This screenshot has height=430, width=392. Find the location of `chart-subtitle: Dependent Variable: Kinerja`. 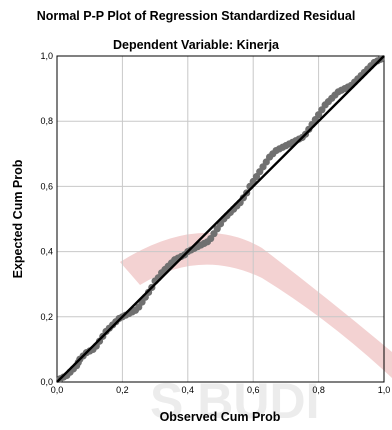

chart-subtitle: Dependent Variable: Kinerja is located at coordinates (196, 45).